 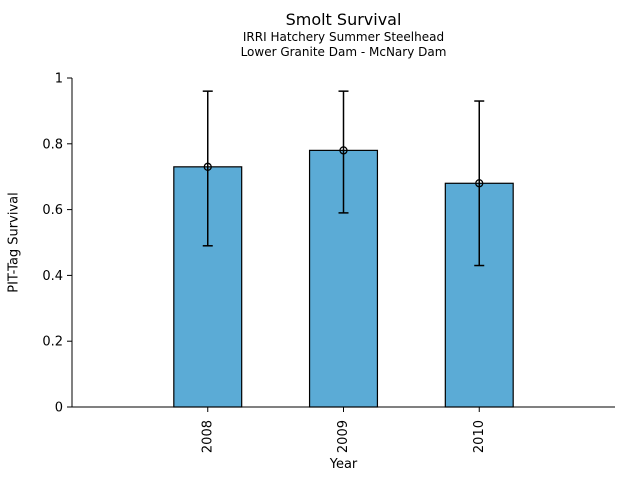 I want to click on point-marker-2010, so click(x=479, y=183).